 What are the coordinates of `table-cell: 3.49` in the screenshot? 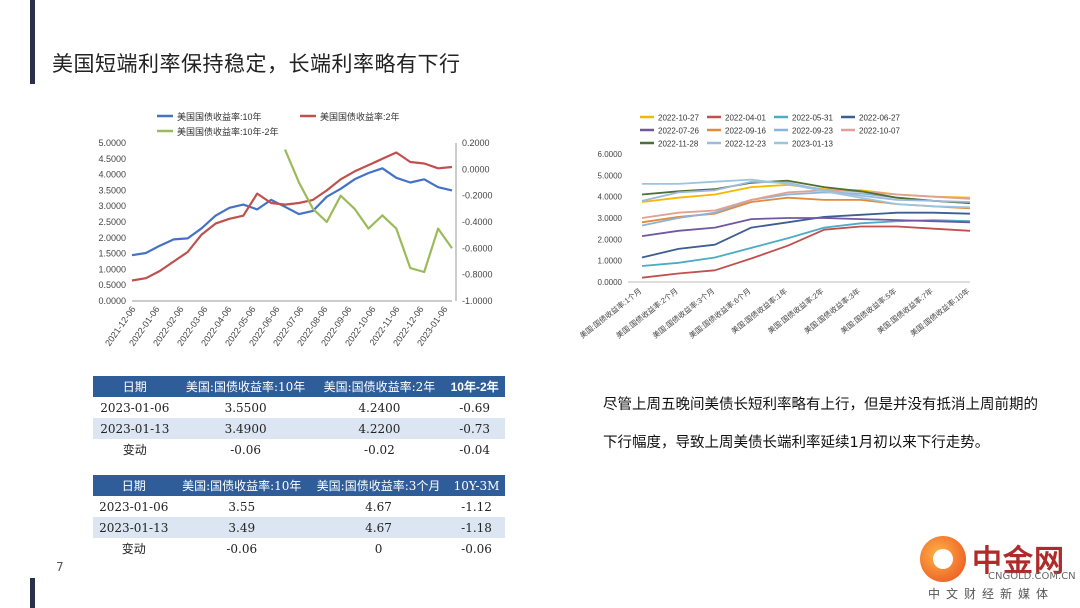 It's located at (241, 527).